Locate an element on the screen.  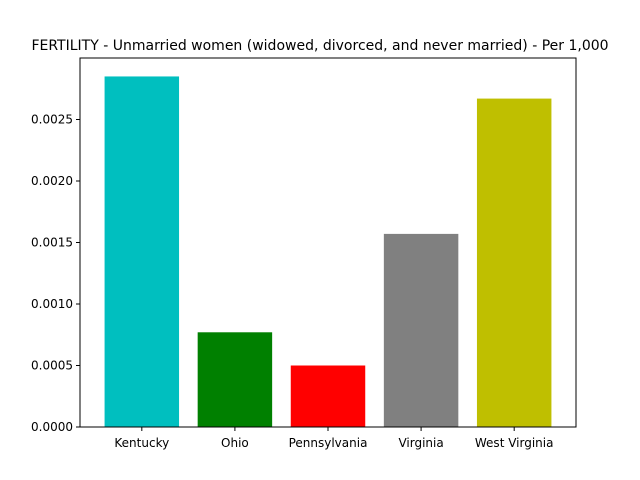
bar-pennsylvania is located at coordinates (328, 396).